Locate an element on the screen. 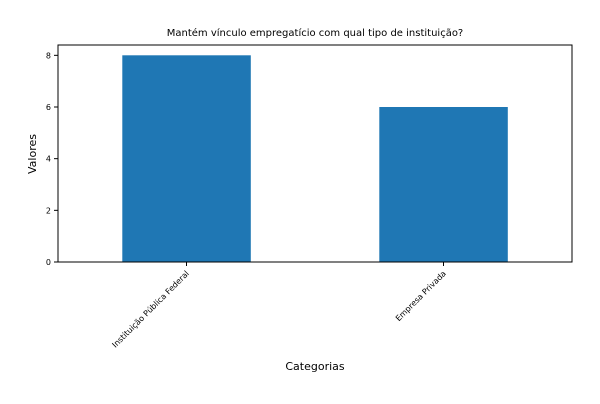 This screenshot has height=404, width=600. y-tick-label: 6 is located at coordinates (48, 107).